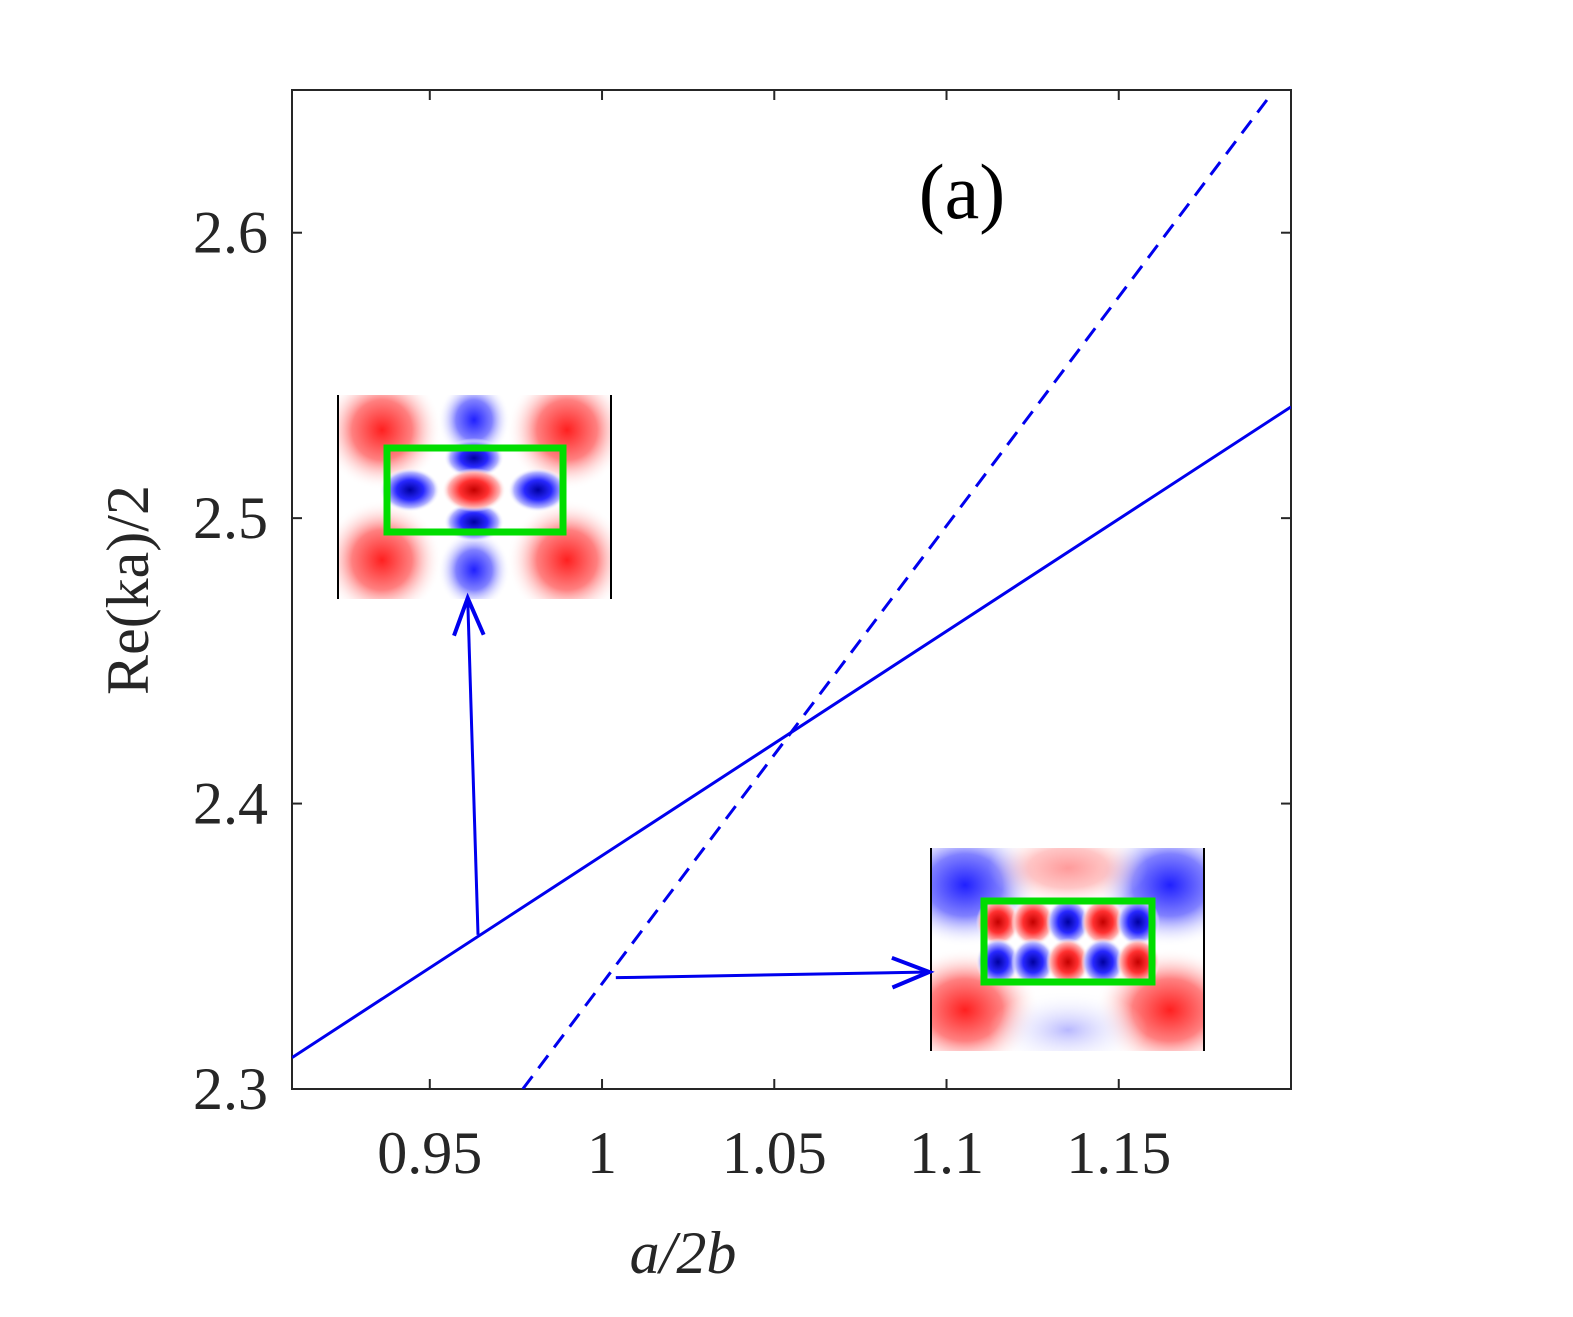 This screenshot has height=1317, width=1573. What do you see at coordinates (775, 972) in the screenshot?
I see `arrow-to-lower-pattern` at bounding box center [775, 972].